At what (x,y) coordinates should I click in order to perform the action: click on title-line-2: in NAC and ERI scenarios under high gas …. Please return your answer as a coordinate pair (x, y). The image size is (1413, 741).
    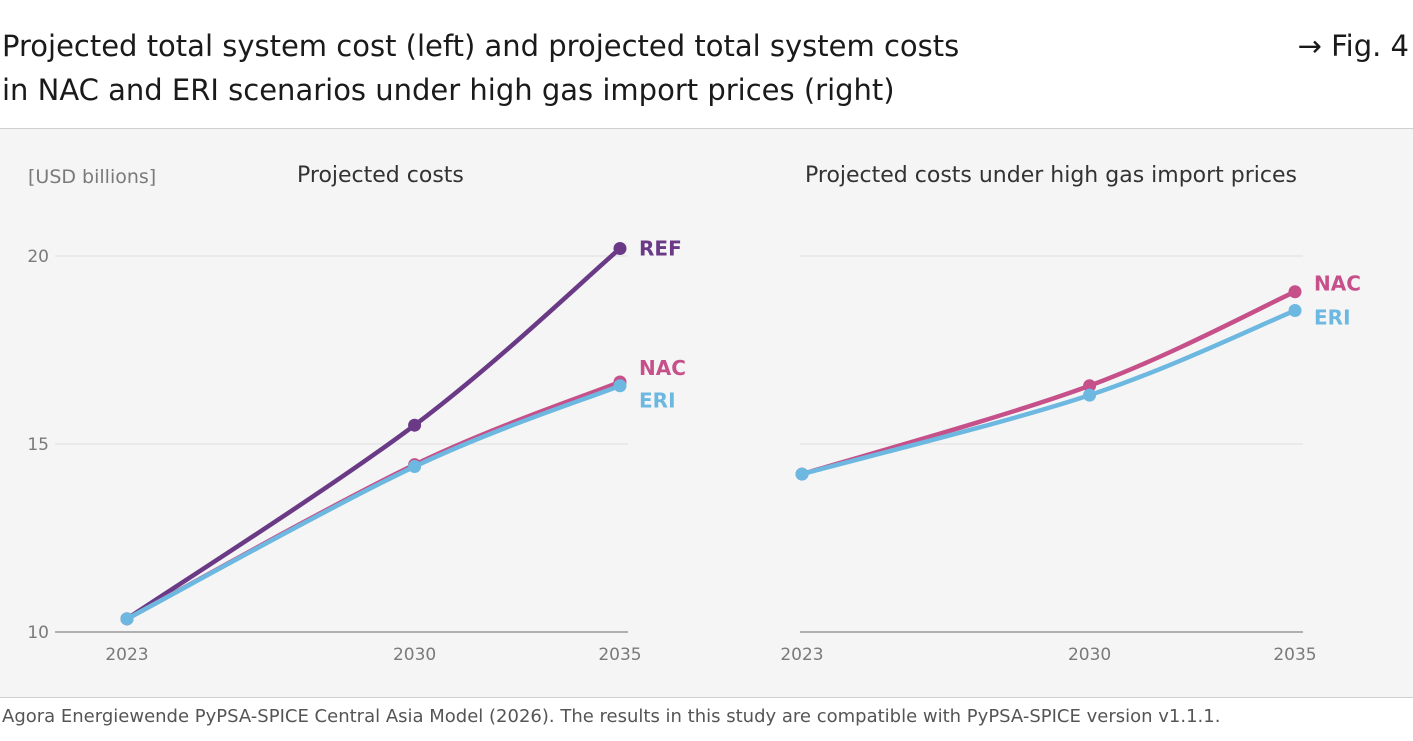
    Looking at the image, I should click on (448, 90).